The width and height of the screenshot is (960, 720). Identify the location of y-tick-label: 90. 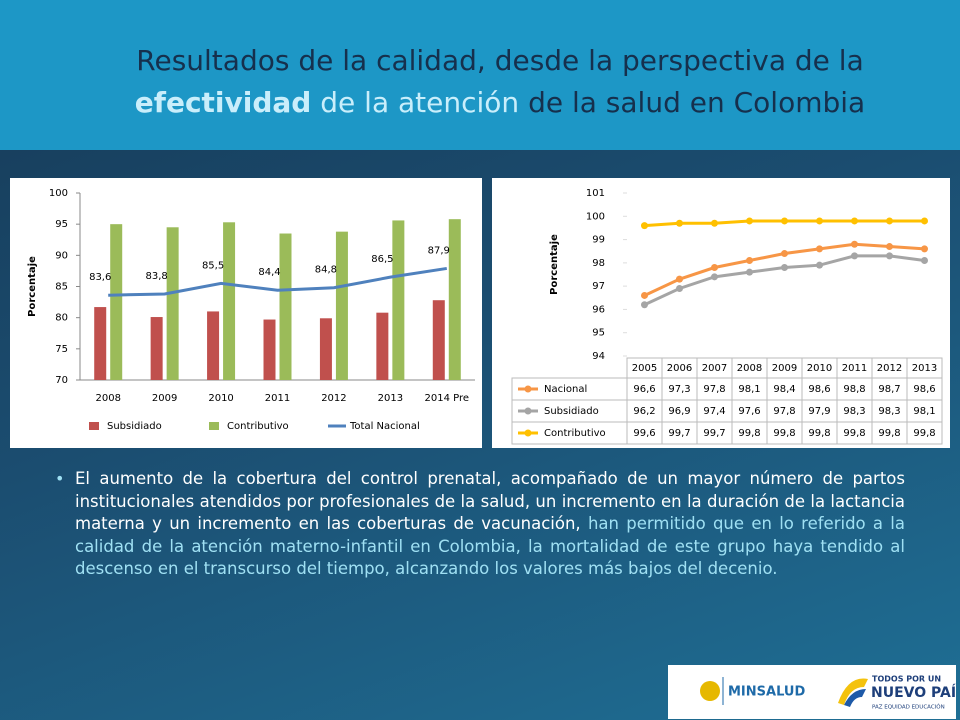
(61, 255).